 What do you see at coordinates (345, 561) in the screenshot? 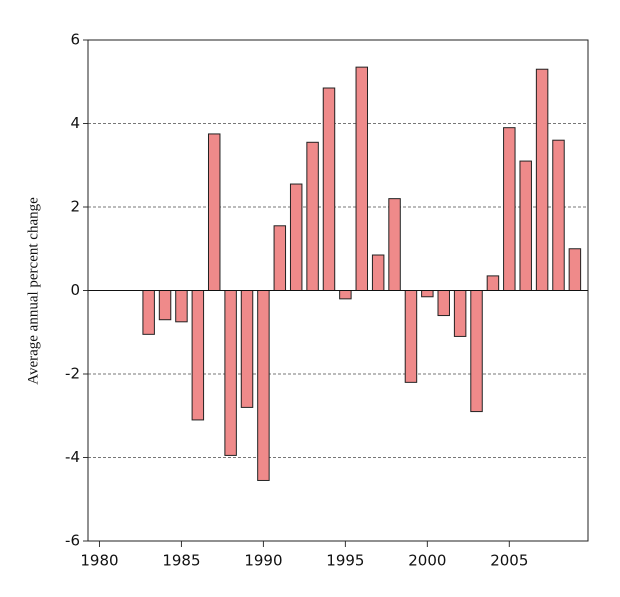
I see `x-tick-label: 1995` at bounding box center [345, 561].